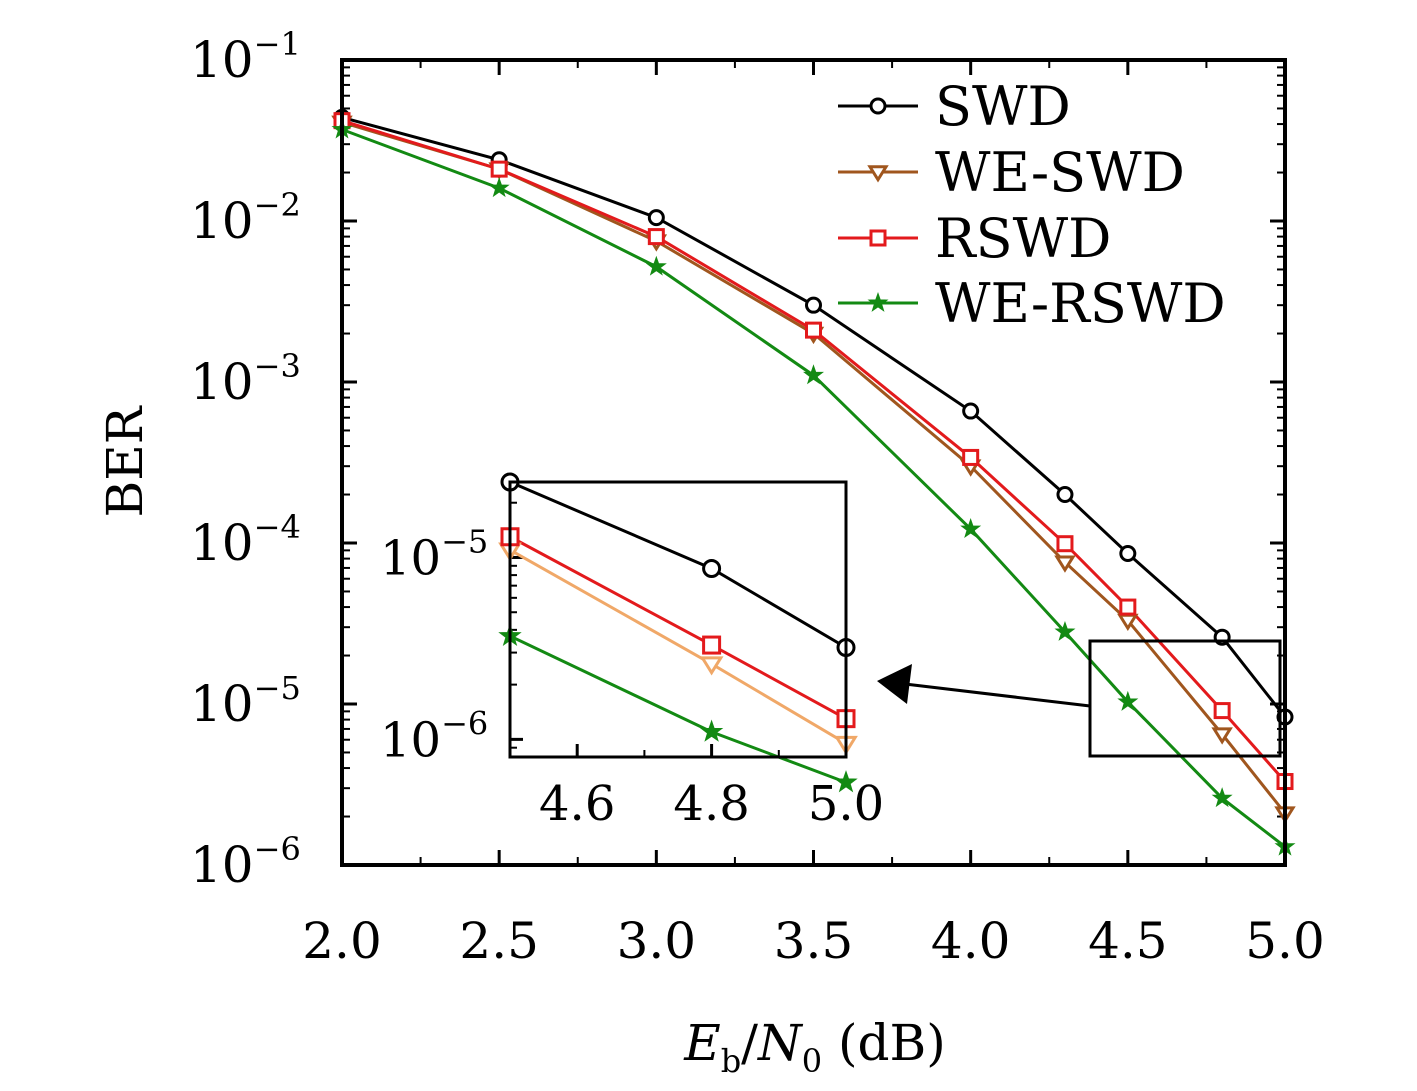  What do you see at coordinates (812, 1061) in the screenshot?
I see `x-axis-label-sub-0: 0` at bounding box center [812, 1061].